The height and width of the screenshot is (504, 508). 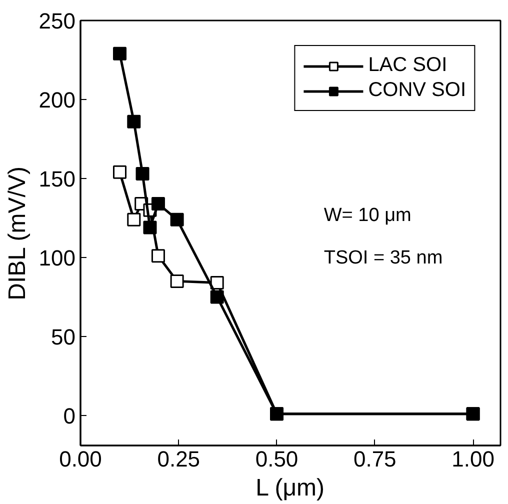 I want to click on y-tick-label: 200, so click(x=57, y=99).